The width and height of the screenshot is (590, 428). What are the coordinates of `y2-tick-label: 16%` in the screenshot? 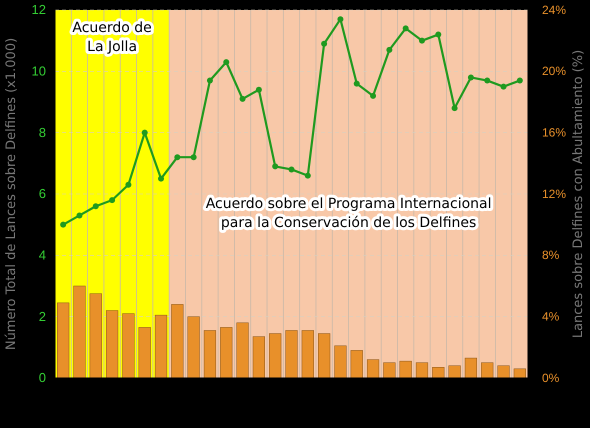 It's located at (554, 133).